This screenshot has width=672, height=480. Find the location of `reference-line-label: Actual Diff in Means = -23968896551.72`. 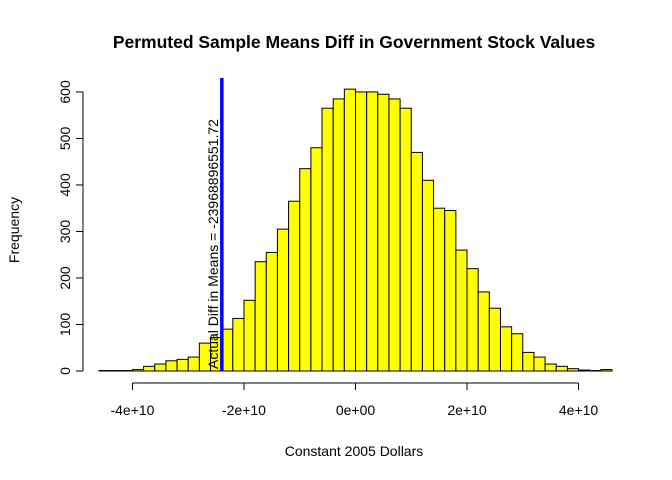

reference-line-label: Actual Diff in Means = -23968896551.72 is located at coordinates (213, 244).